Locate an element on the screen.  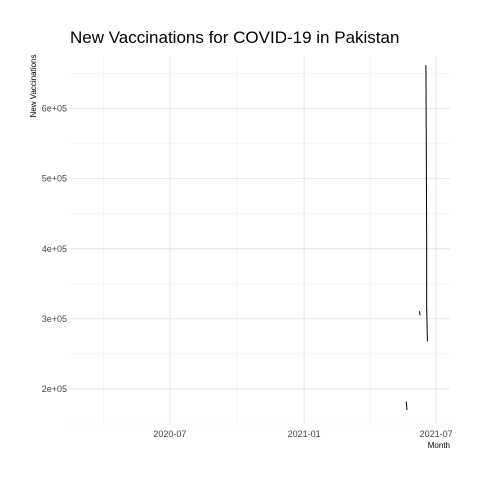
y-tick-label: 6e+05 is located at coordinates (54, 109).